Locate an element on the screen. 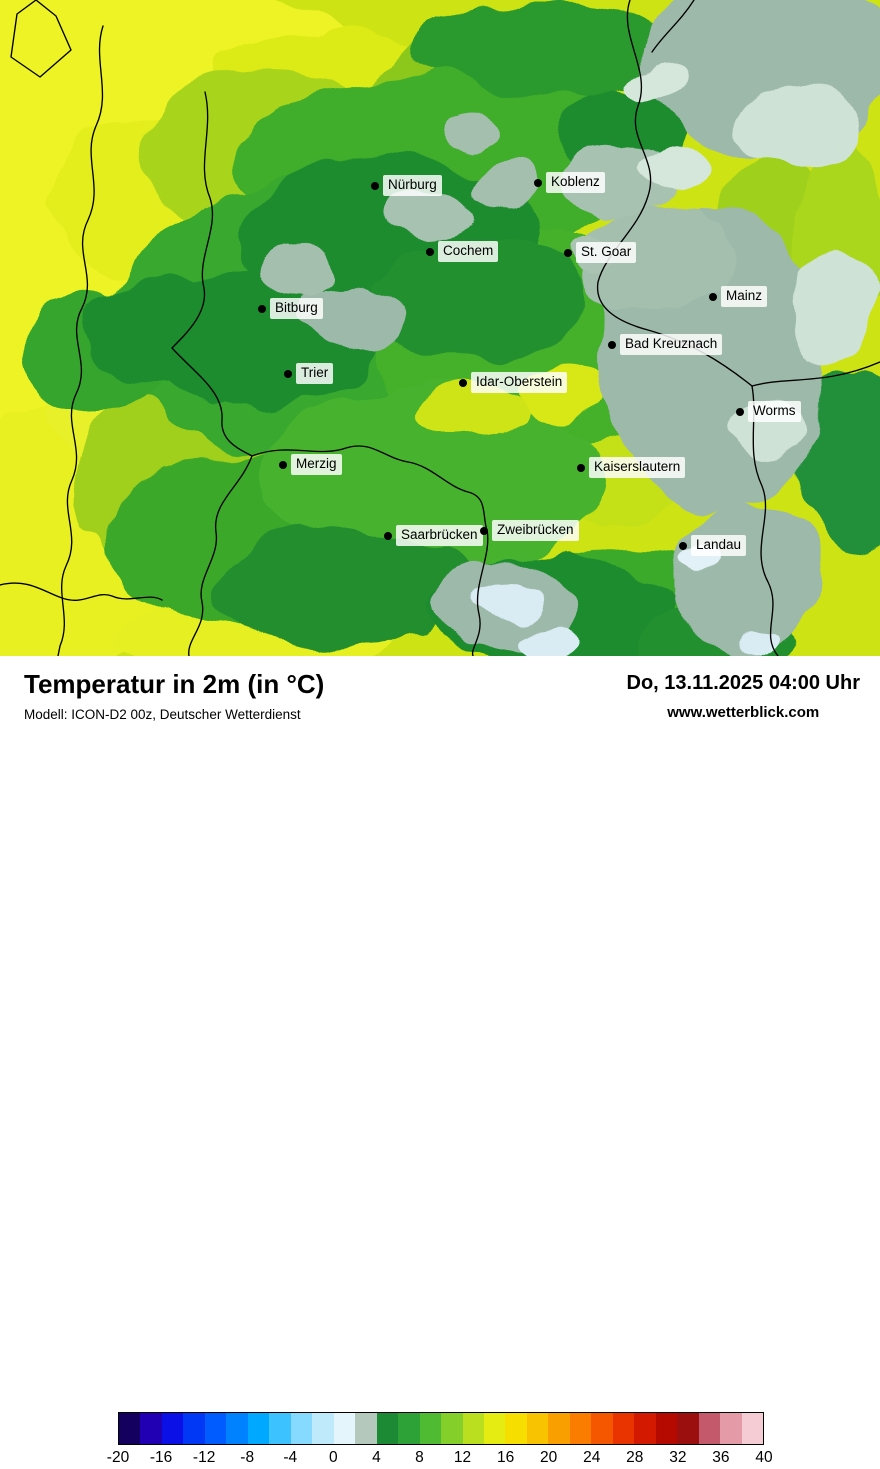 The height and width of the screenshot is (1469, 880). legend-tick-label: 20 is located at coordinates (549, 1457).